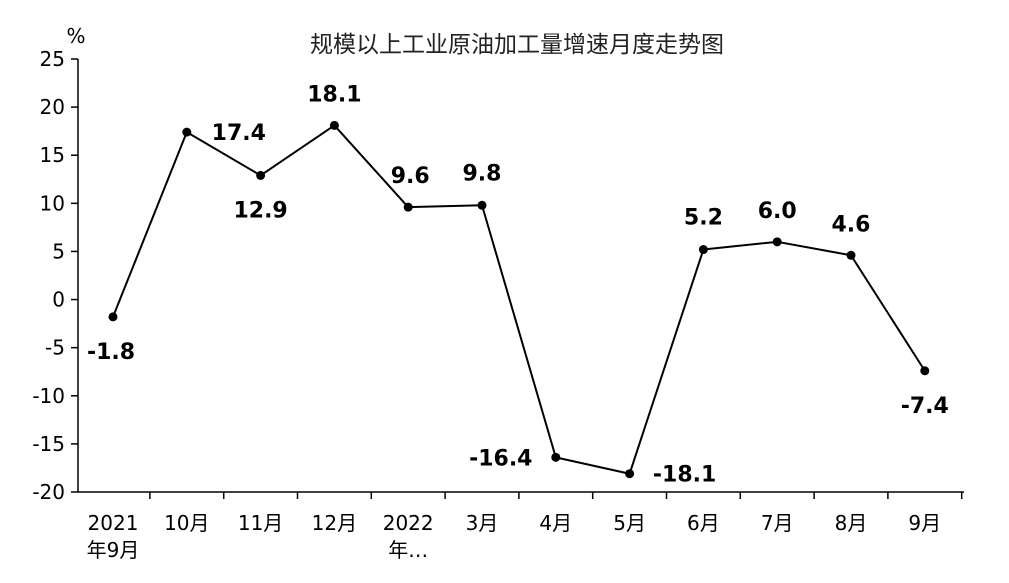  I want to click on x-tick-label: 9月, so click(924, 523).